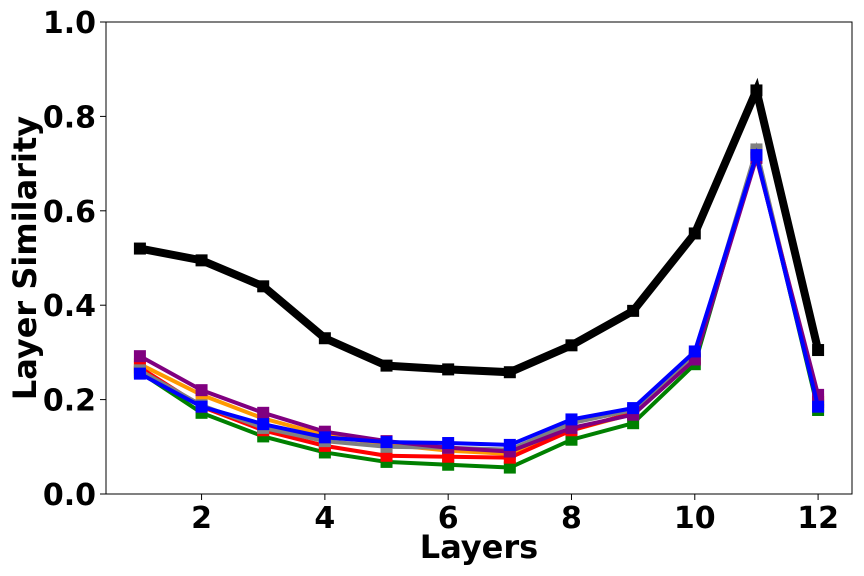 The image size is (864, 576). I want to click on y-tick-label: 0.2, so click(69, 401).